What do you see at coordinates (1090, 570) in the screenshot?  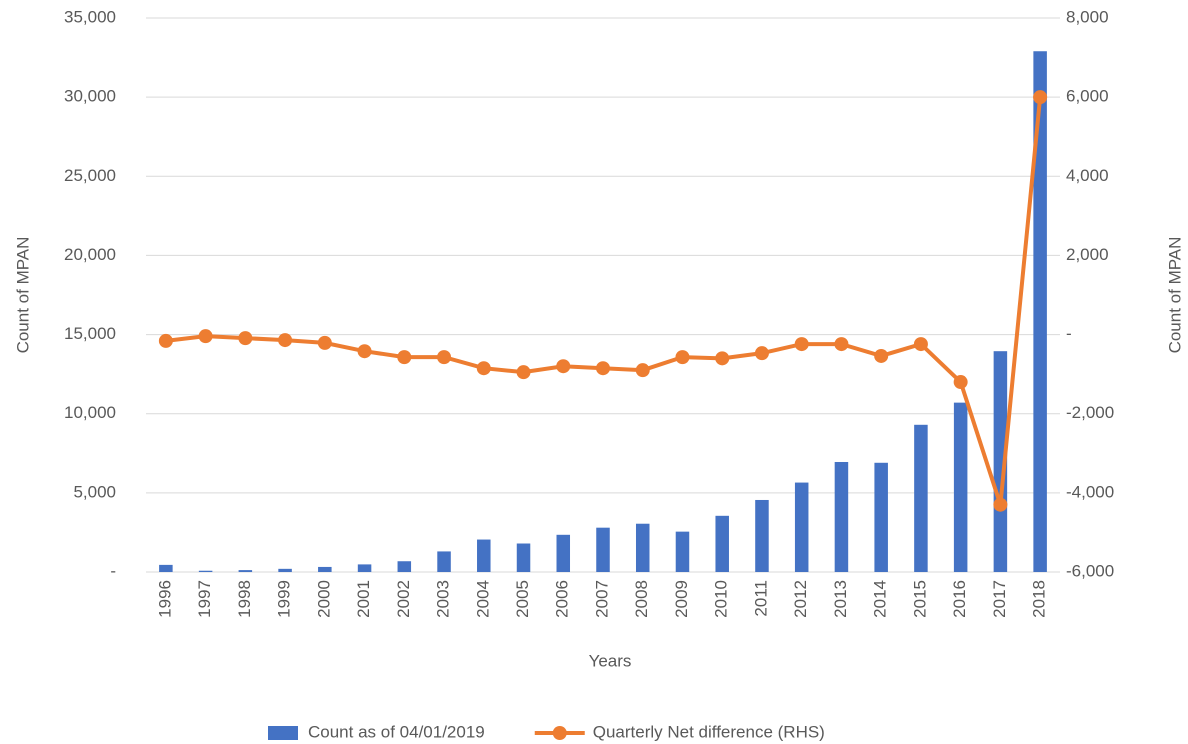 I see `y2-tick-label: -6,000` at bounding box center [1090, 570].